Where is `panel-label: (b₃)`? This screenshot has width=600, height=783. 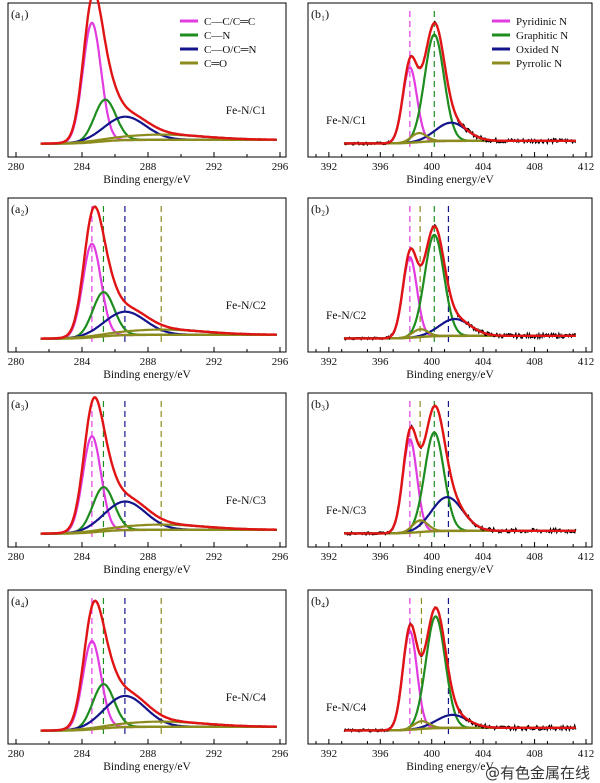 panel-label: (b₃) is located at coordinates (320, 404).